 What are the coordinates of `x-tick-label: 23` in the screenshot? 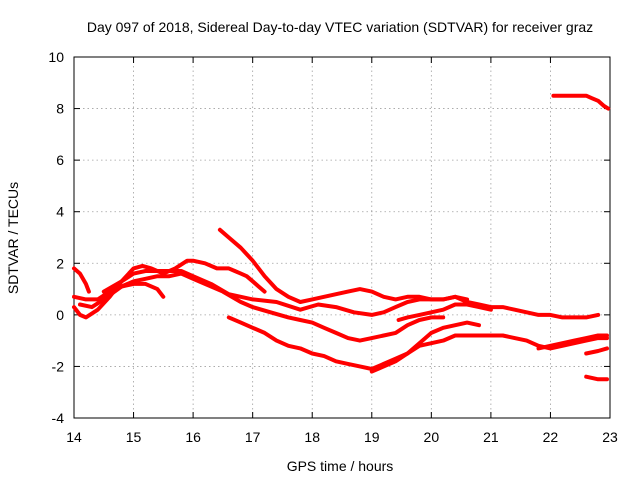 It's located at (610, 437).